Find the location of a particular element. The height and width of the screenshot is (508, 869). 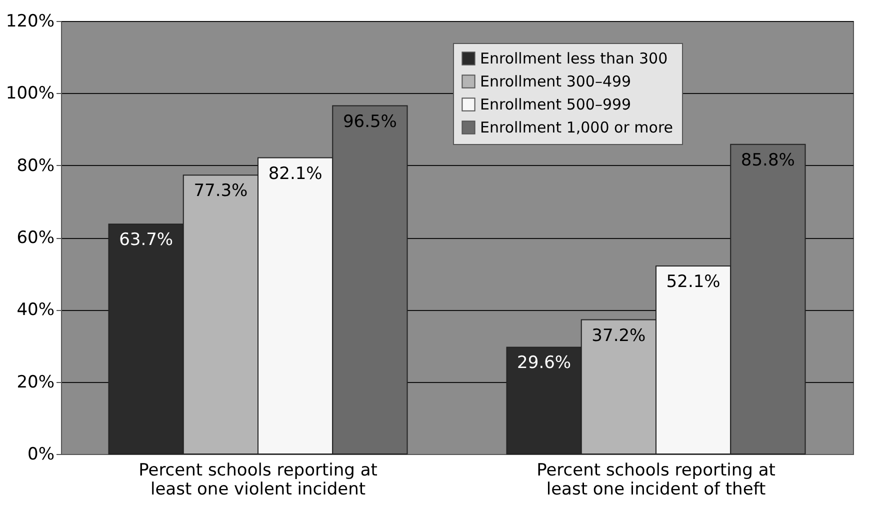

data-label: 96.5% is located at coordinates (369, 122).